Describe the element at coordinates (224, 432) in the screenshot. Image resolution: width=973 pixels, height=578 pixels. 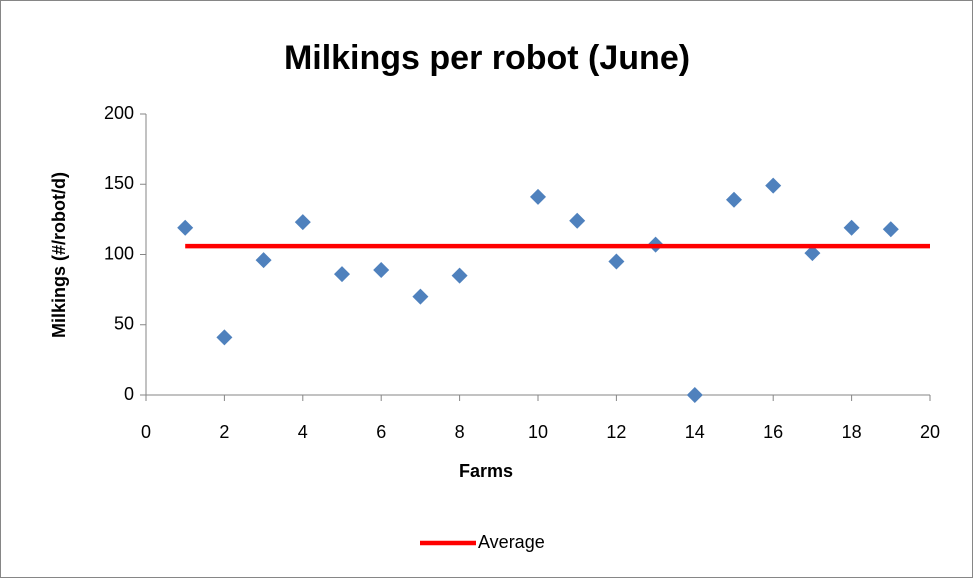
I see `x-tick-label: 2` at that location.